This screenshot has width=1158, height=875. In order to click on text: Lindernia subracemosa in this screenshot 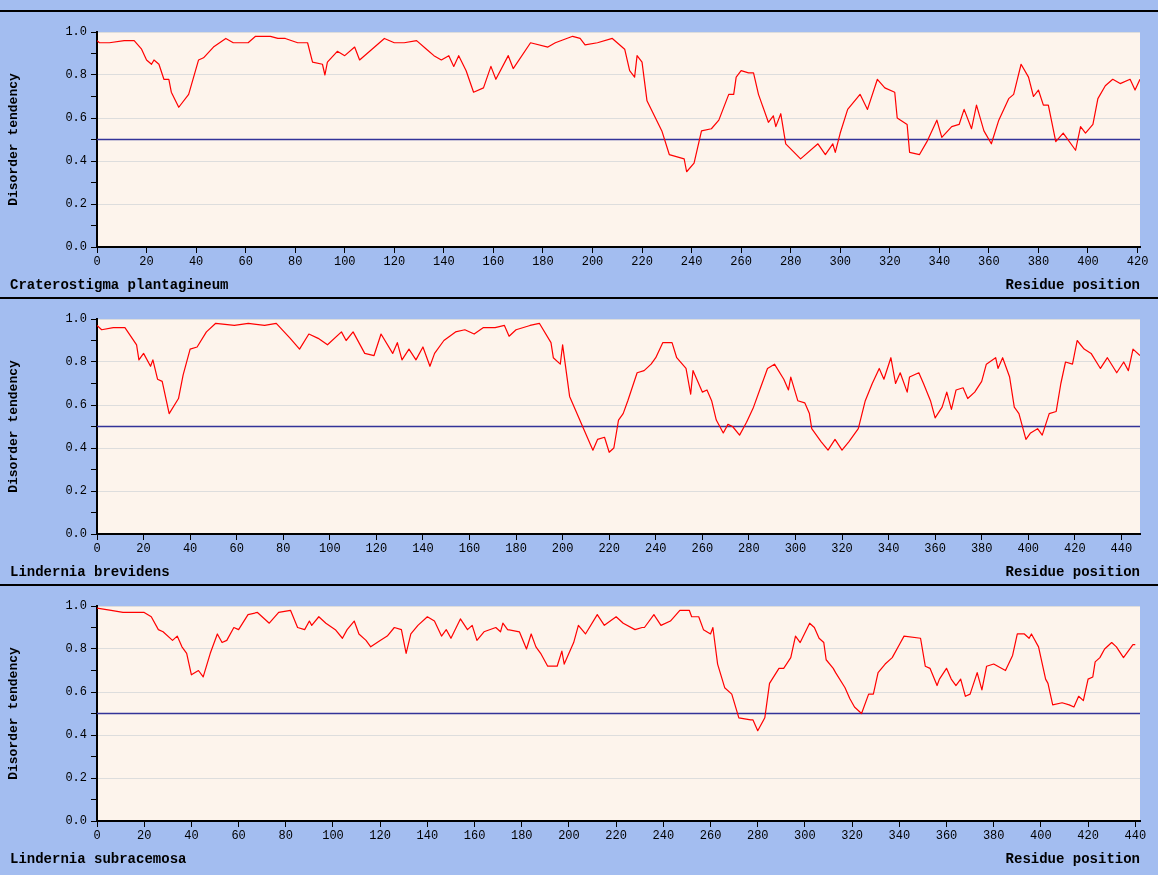, I will do `click(99, 859)`.